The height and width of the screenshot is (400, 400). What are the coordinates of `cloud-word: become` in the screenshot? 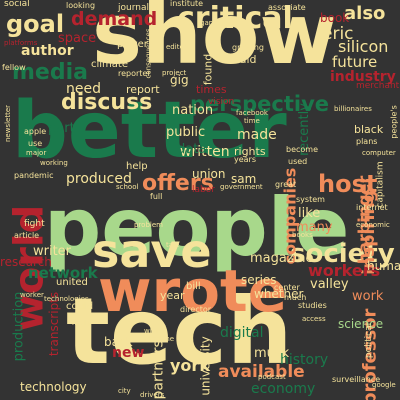 It's located at (302, 149).